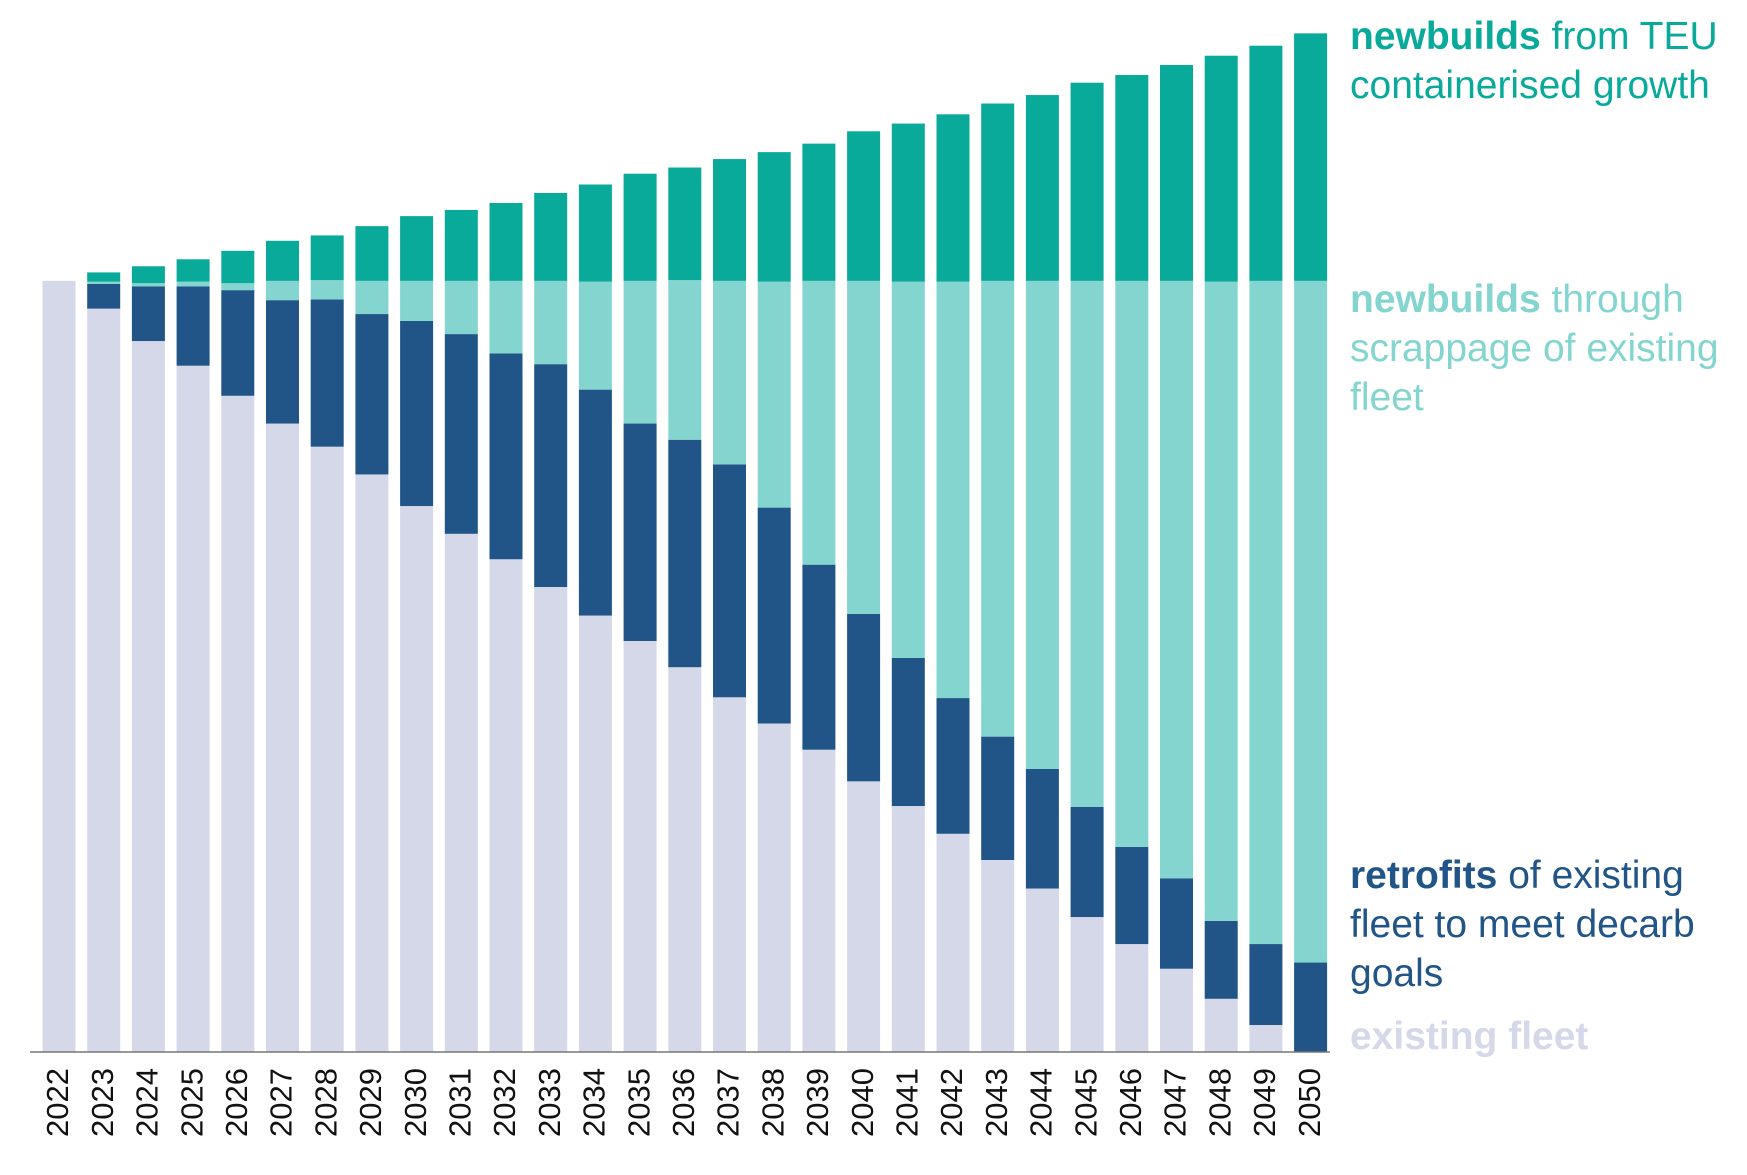 The width and height of the screenshot is (1747, 1175). What do you see at coordinates (1175, 1102) in the screenshot?
I see `x-tick-label: 2047` at bounding box center [1175, 1102].